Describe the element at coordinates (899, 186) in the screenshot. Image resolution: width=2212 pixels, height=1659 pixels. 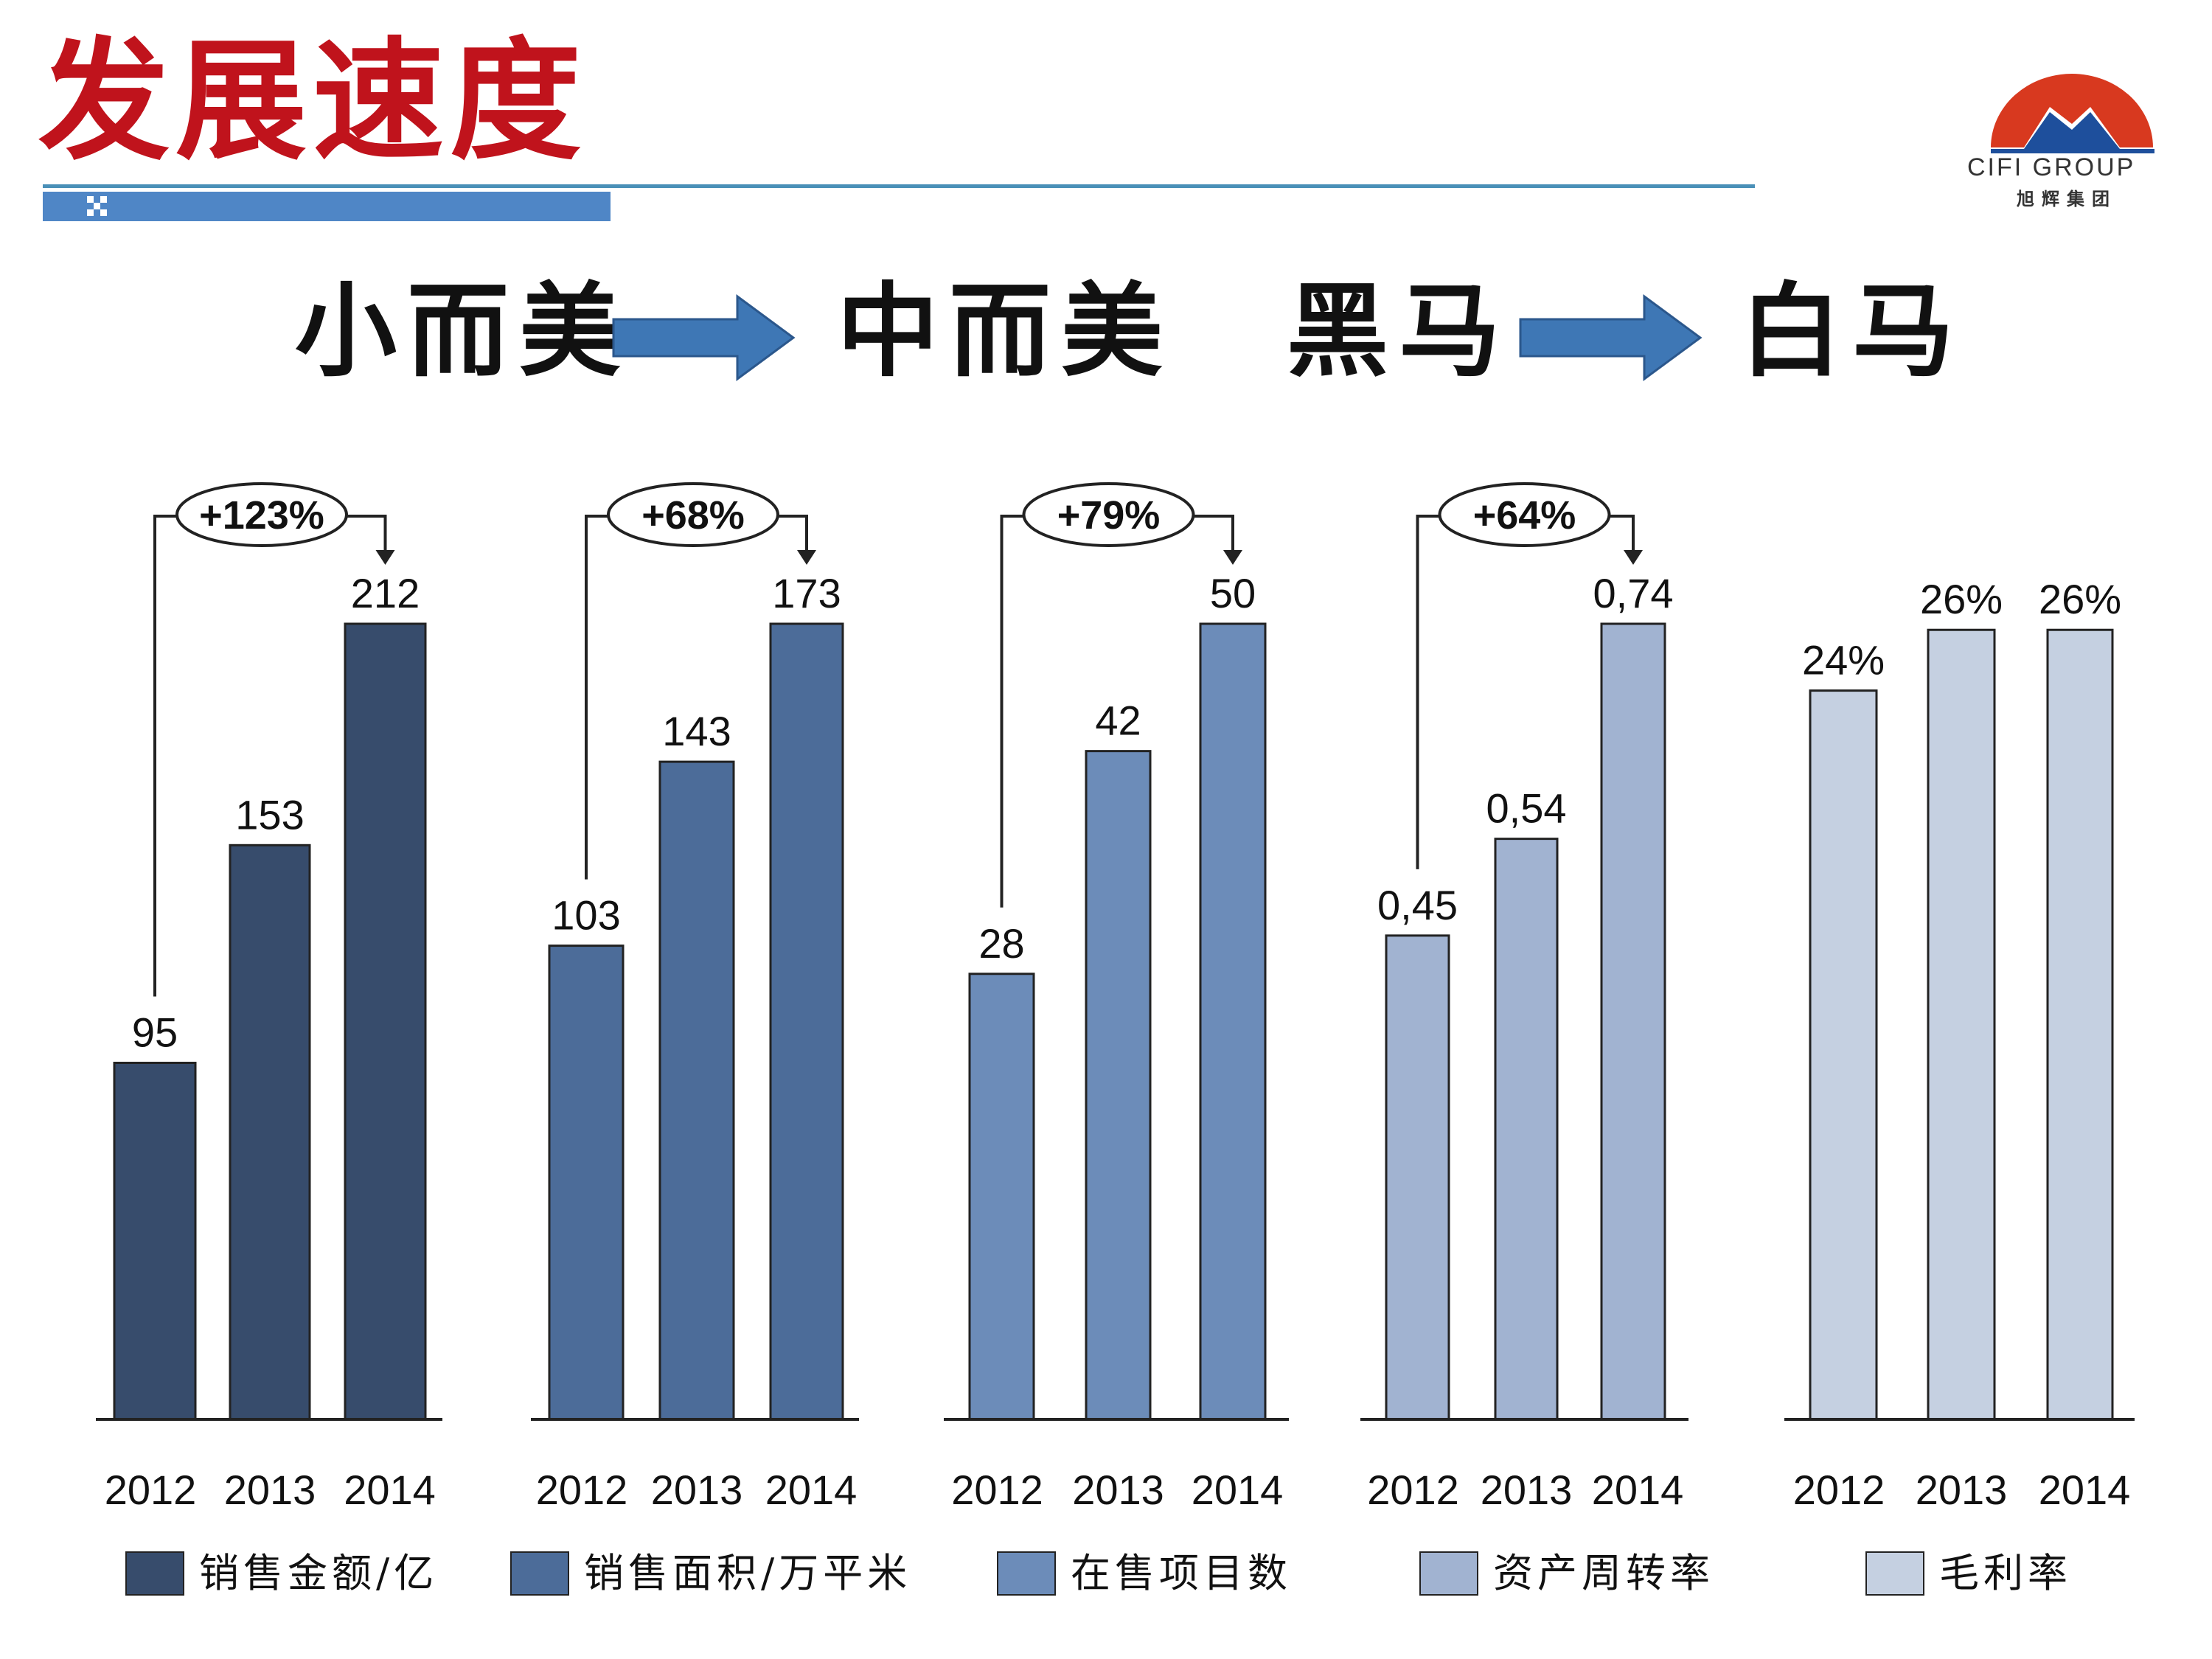
I see `title-rule` at that location.